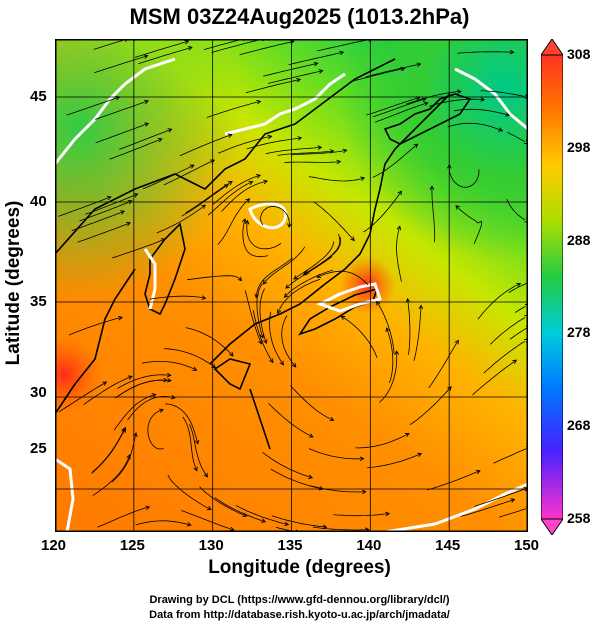 This screenshot has width=599, height=625. I want to click on colorbar-tick-label: 268, so click(579, 425).